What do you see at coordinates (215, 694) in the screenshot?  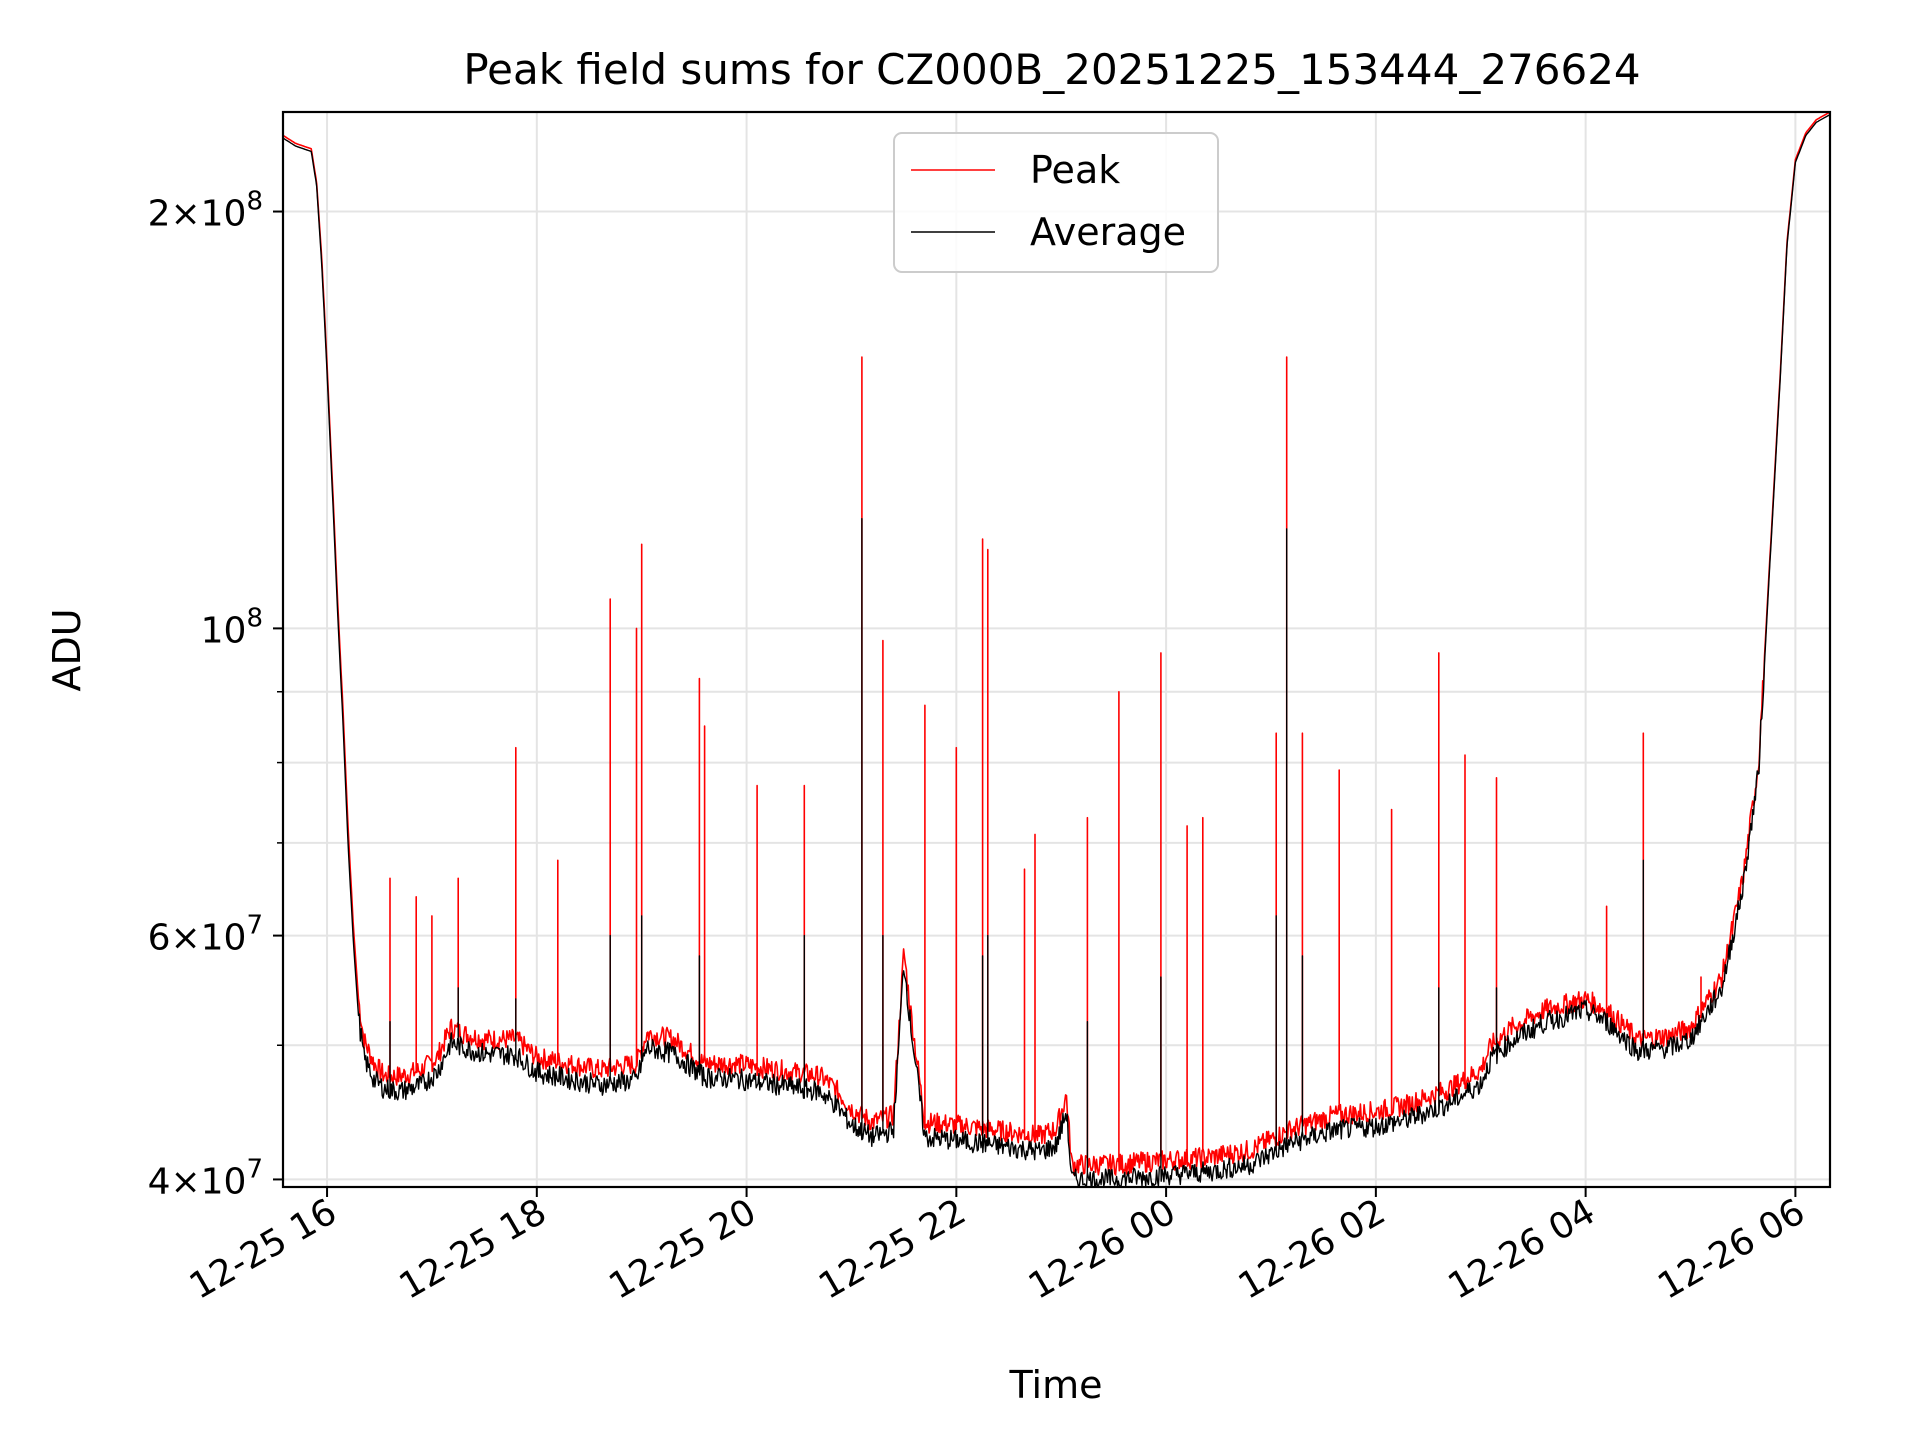 I see `y-axis-ticks: 4×107 6×107 108 2×108` at bounding box center [215, 694].